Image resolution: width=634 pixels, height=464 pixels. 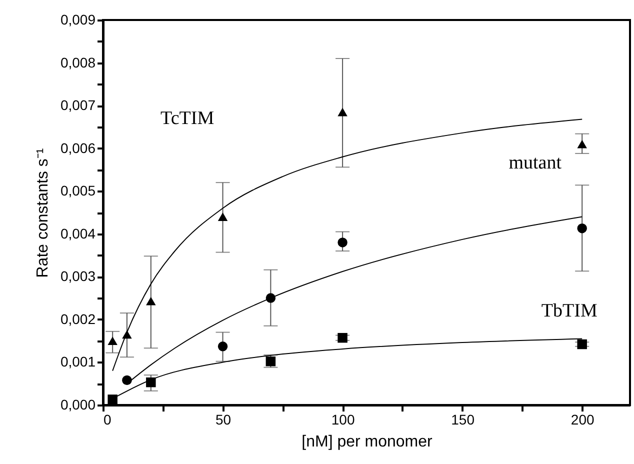 I want to click on y-tick-label: 0,001, so click(x=78, y=362).